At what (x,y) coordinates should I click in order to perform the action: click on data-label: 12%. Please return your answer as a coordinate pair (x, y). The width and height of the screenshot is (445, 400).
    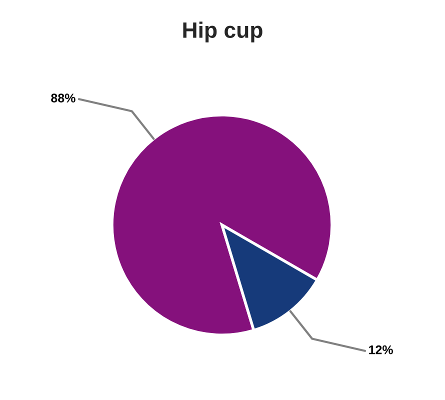
    Looking at the image, I should click on (381, 349).